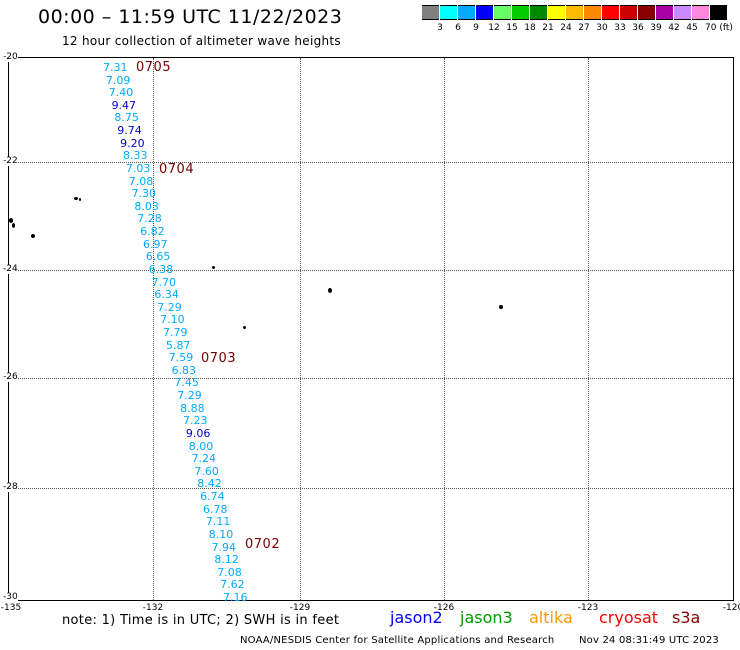  I want to click on wave-height-value: 6.74, so click(212, 497).